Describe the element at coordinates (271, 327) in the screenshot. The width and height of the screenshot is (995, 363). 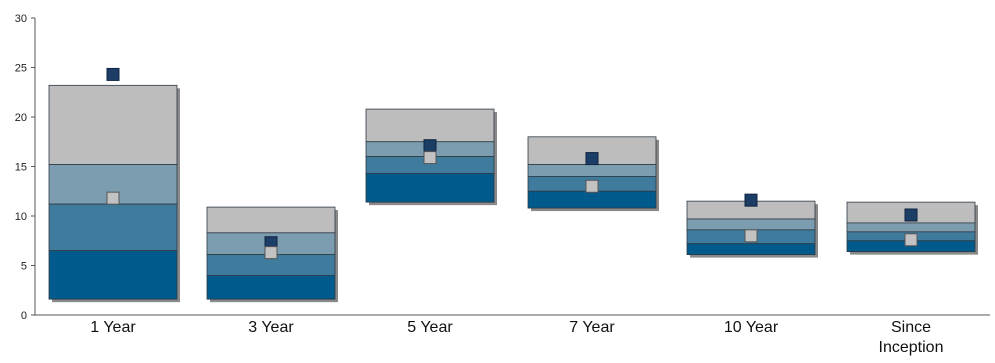
I see `x-category-label: 3 Year` at that location.